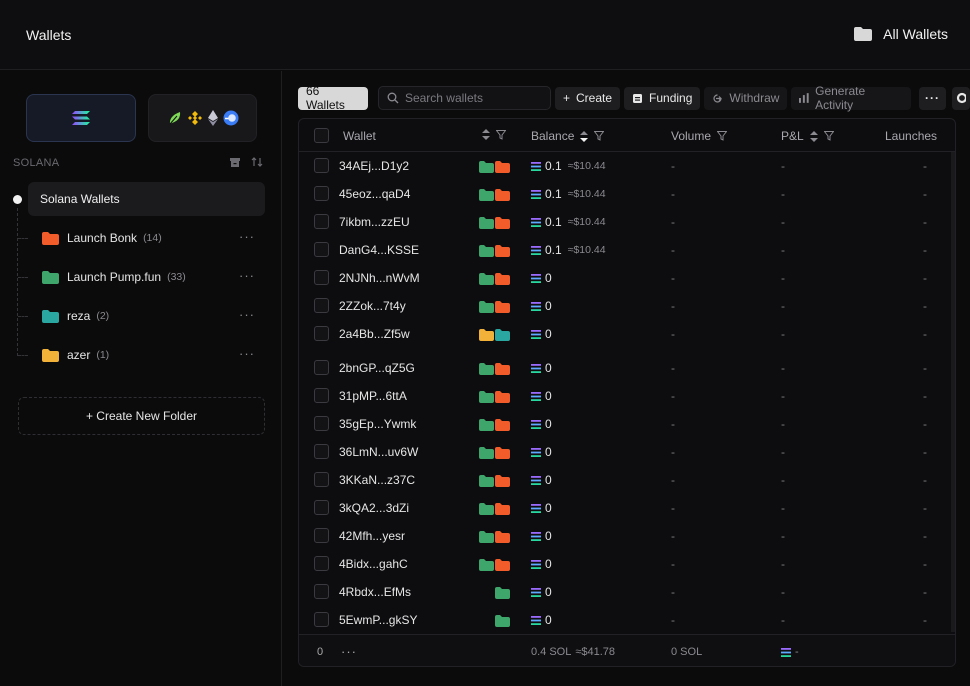  Describe the element at coordinates (627, 306) in the screenshot. I see `table-row: 2ZZok...7t4y 0 - - -` at that location.